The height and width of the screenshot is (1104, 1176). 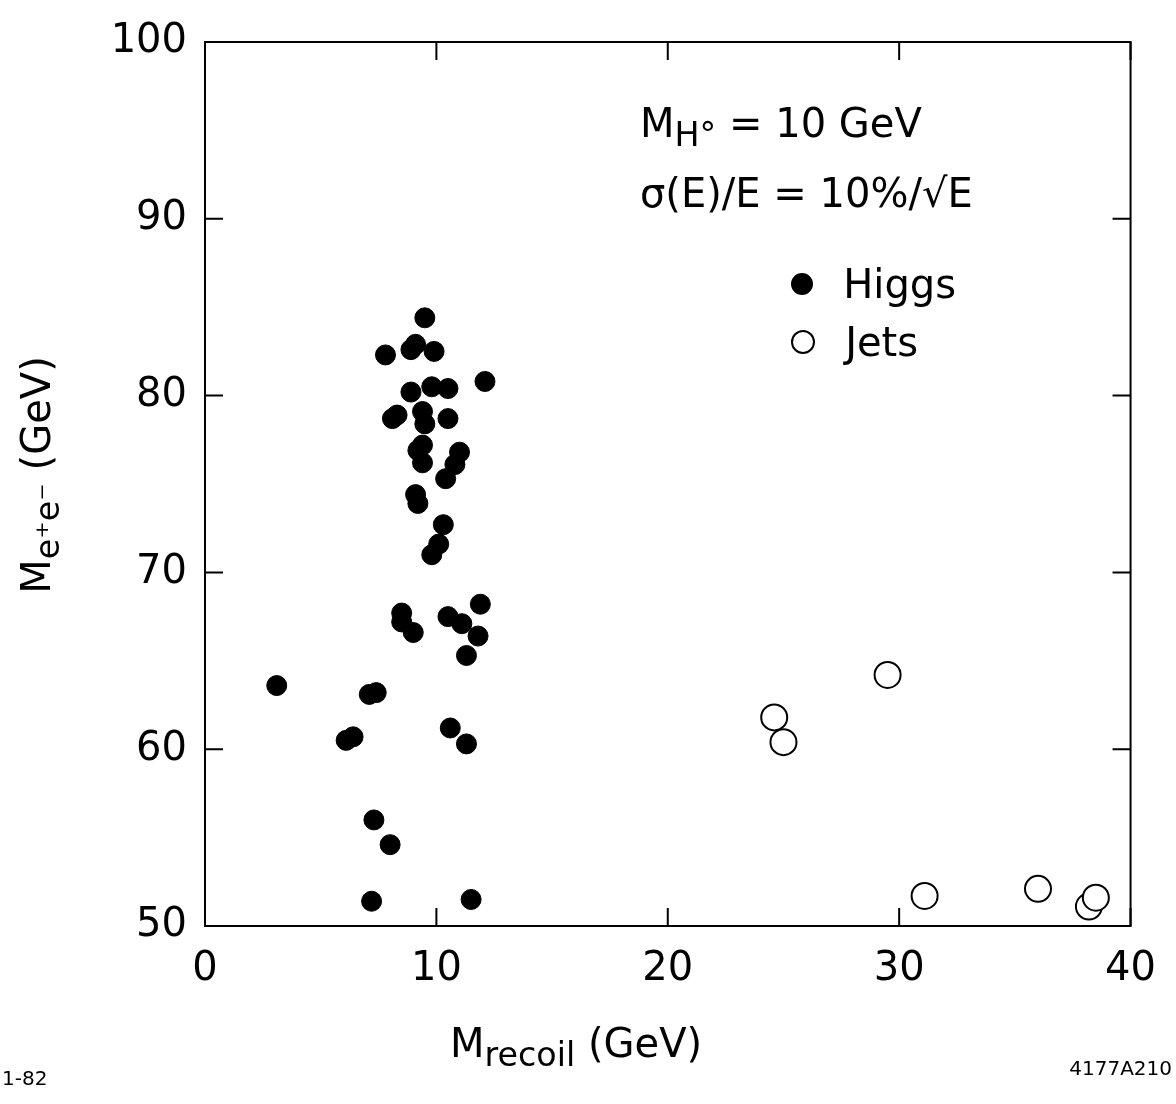 I want to click on y-tick-label: 60, so click(x=161, y=745).